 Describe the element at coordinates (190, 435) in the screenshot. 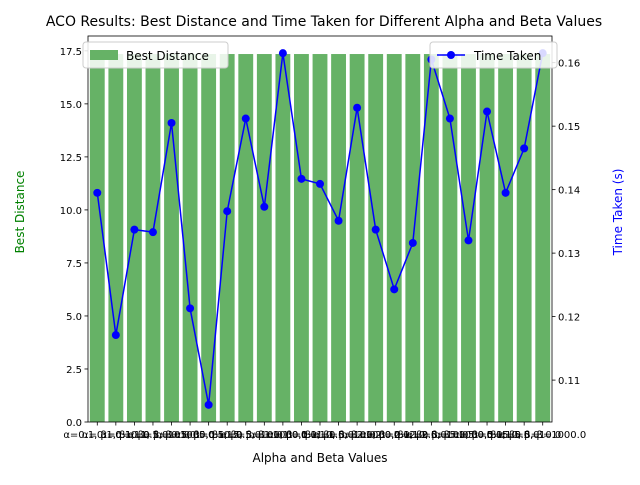

I see `x-tick-label: α=0.5, β=0.1` at that location.